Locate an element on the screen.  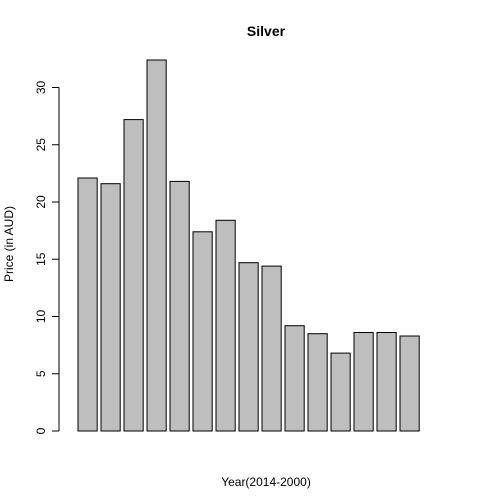
y-tick-label: 15 is located at coordinates (41, 259).